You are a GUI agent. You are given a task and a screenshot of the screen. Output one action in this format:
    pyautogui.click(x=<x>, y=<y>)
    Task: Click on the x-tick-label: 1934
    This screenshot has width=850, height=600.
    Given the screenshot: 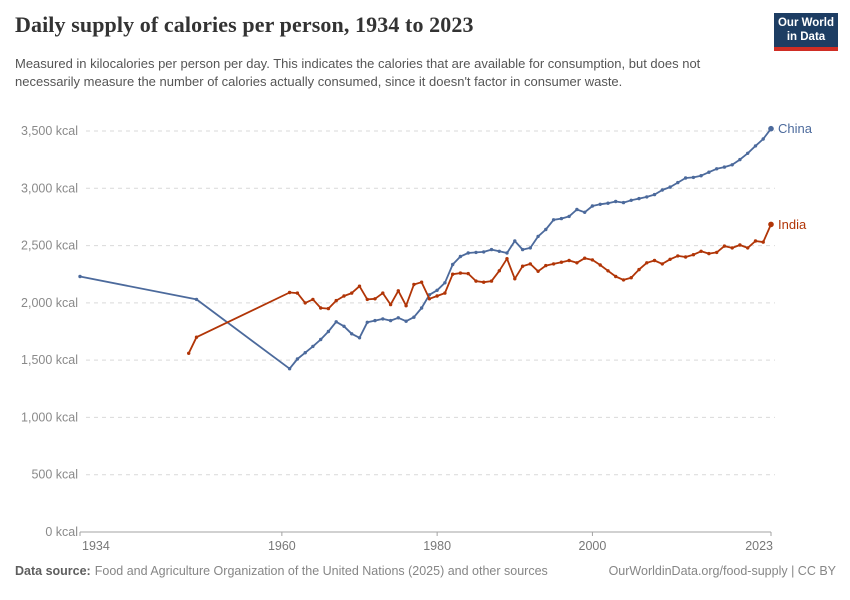 What is the action you would take?
    pyautogui.click(x=96, y=546)
    